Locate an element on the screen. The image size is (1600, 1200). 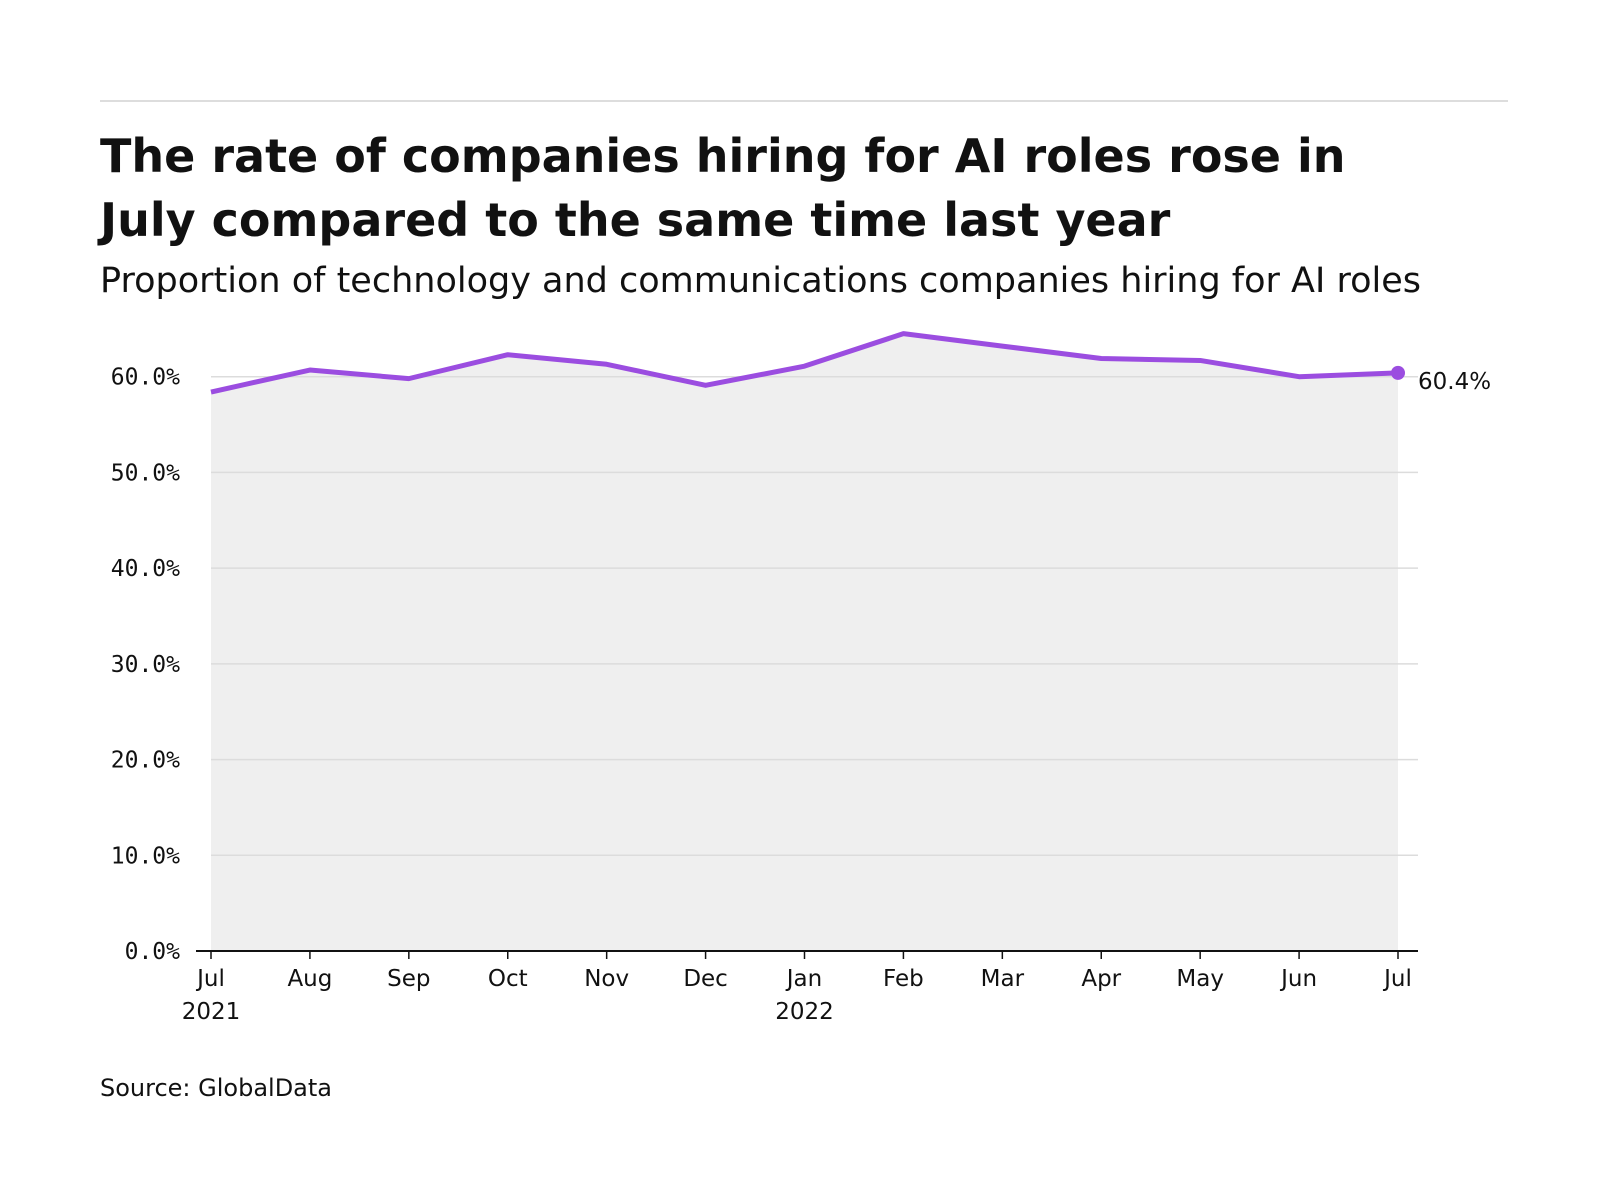
y-tick-label: 60.0% is located at coordinates (145, 378).